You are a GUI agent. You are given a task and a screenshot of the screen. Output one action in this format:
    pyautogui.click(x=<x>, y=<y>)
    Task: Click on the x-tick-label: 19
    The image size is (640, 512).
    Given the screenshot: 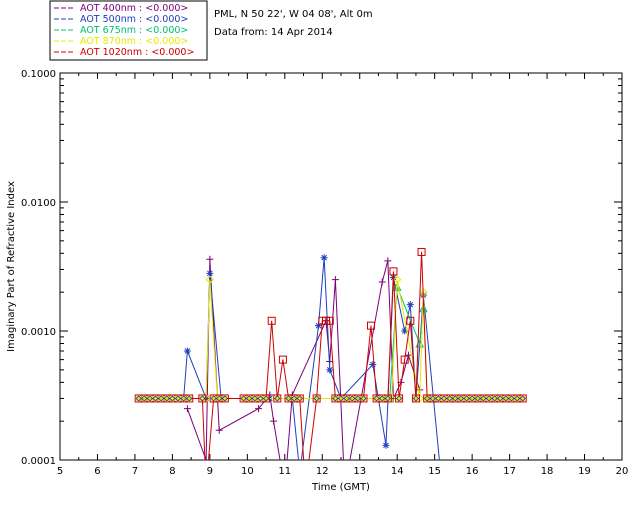 What is the action you would take?
    pyautogui.click(x=584, y=471)
    